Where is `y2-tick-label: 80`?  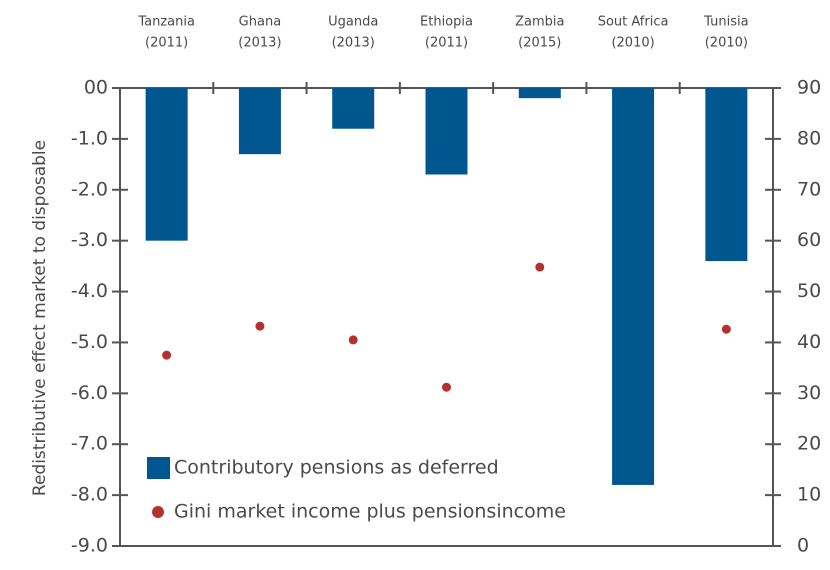
y2-tick-label: 80 is located at coordinates (809, 138).